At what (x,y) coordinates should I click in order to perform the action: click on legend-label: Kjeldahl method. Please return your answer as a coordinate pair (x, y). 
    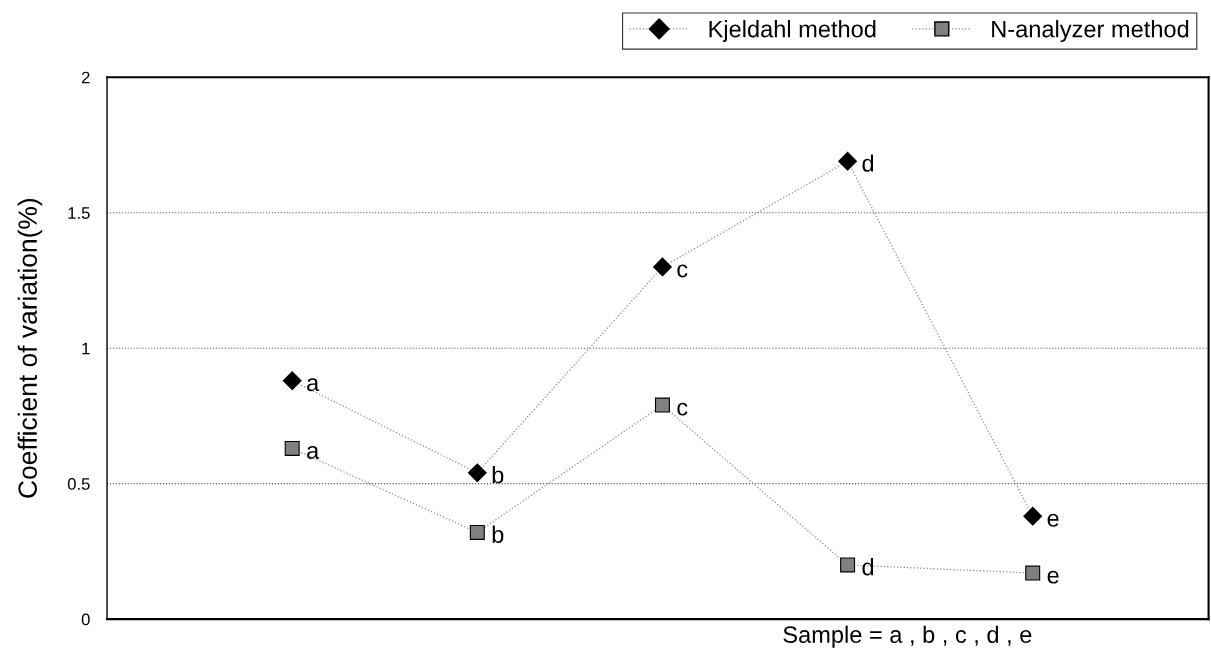
    Looking at the image, I should click on (792, 31).